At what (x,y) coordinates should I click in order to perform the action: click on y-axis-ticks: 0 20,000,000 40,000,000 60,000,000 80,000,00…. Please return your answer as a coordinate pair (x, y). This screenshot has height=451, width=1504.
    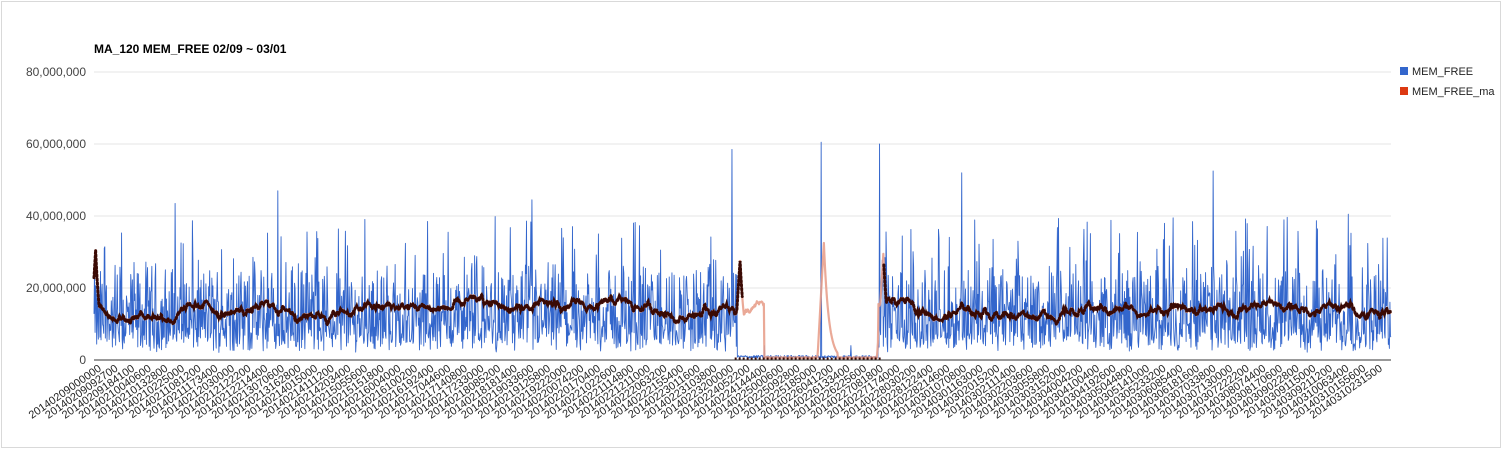
    Looking at the image, I should click on (56, 216).